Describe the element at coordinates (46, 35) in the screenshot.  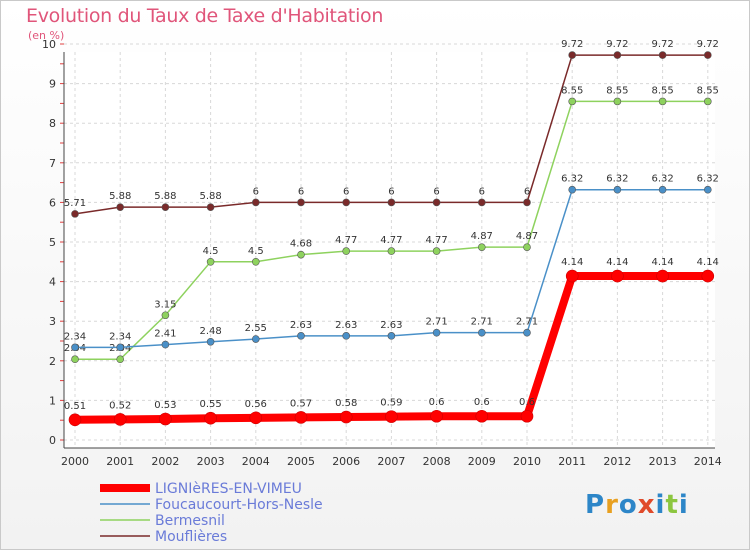
I see `chart-unit: (en %)` at that location.